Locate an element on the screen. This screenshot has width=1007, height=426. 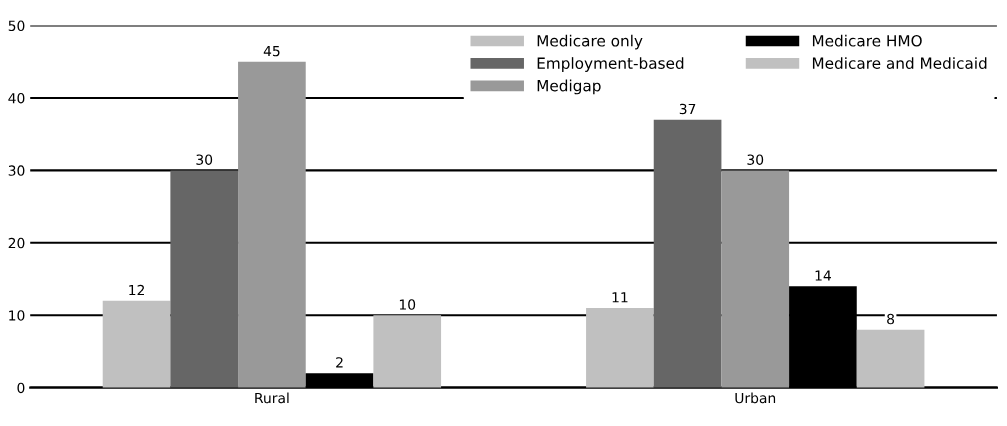
data-label: 12 is located at coordinates (136, 290).